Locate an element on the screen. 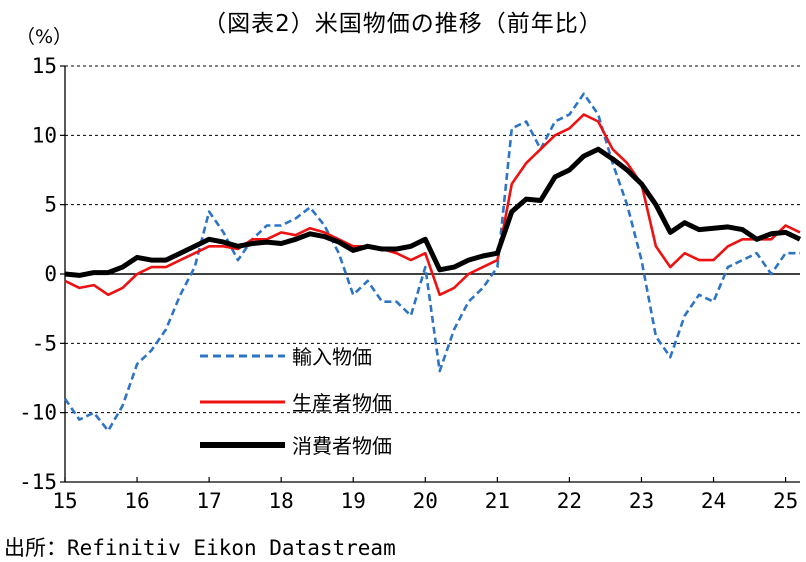  x-tick-label: 15 is located at coordinates (64, 501).